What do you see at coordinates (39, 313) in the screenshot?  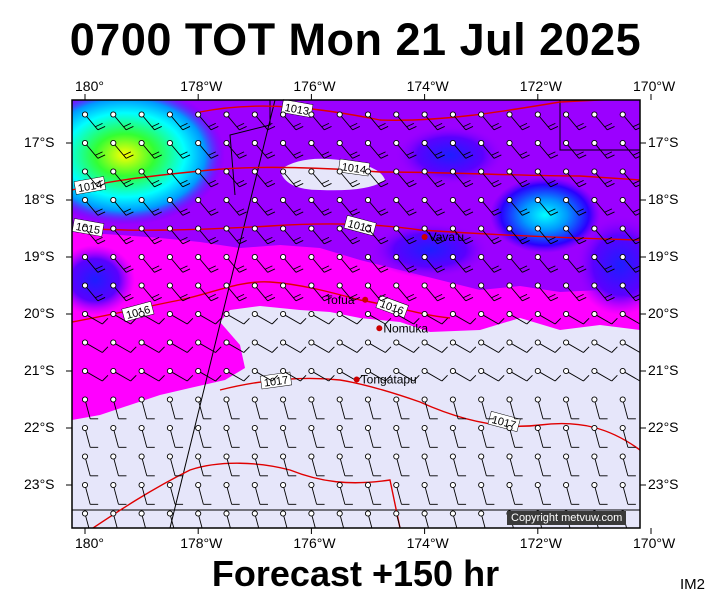 I see `lat-label: 20°S` at bounding box center [39, 313].